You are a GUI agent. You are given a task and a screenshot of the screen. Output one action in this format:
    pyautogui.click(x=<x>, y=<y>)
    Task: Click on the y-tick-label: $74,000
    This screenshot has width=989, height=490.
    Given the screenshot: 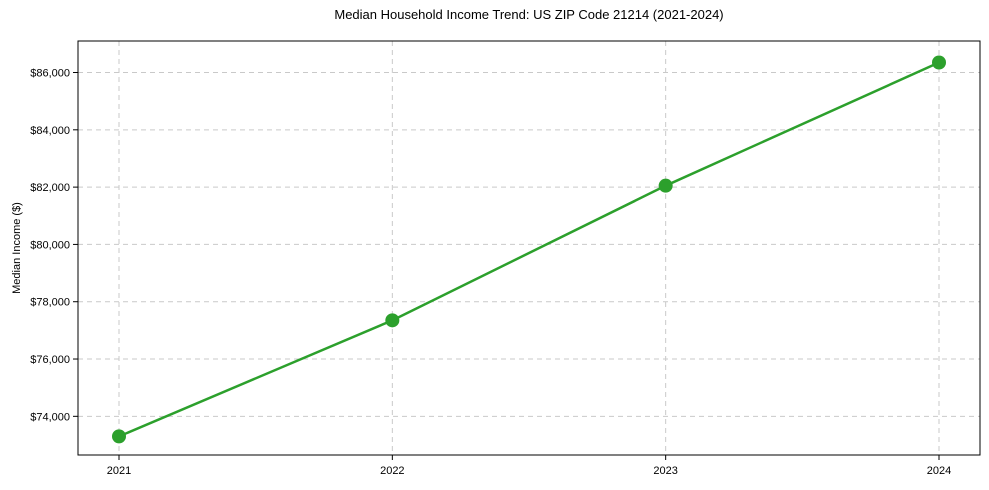 What is the action you would take?
    pyautogui.click(x=50, y=417)
    